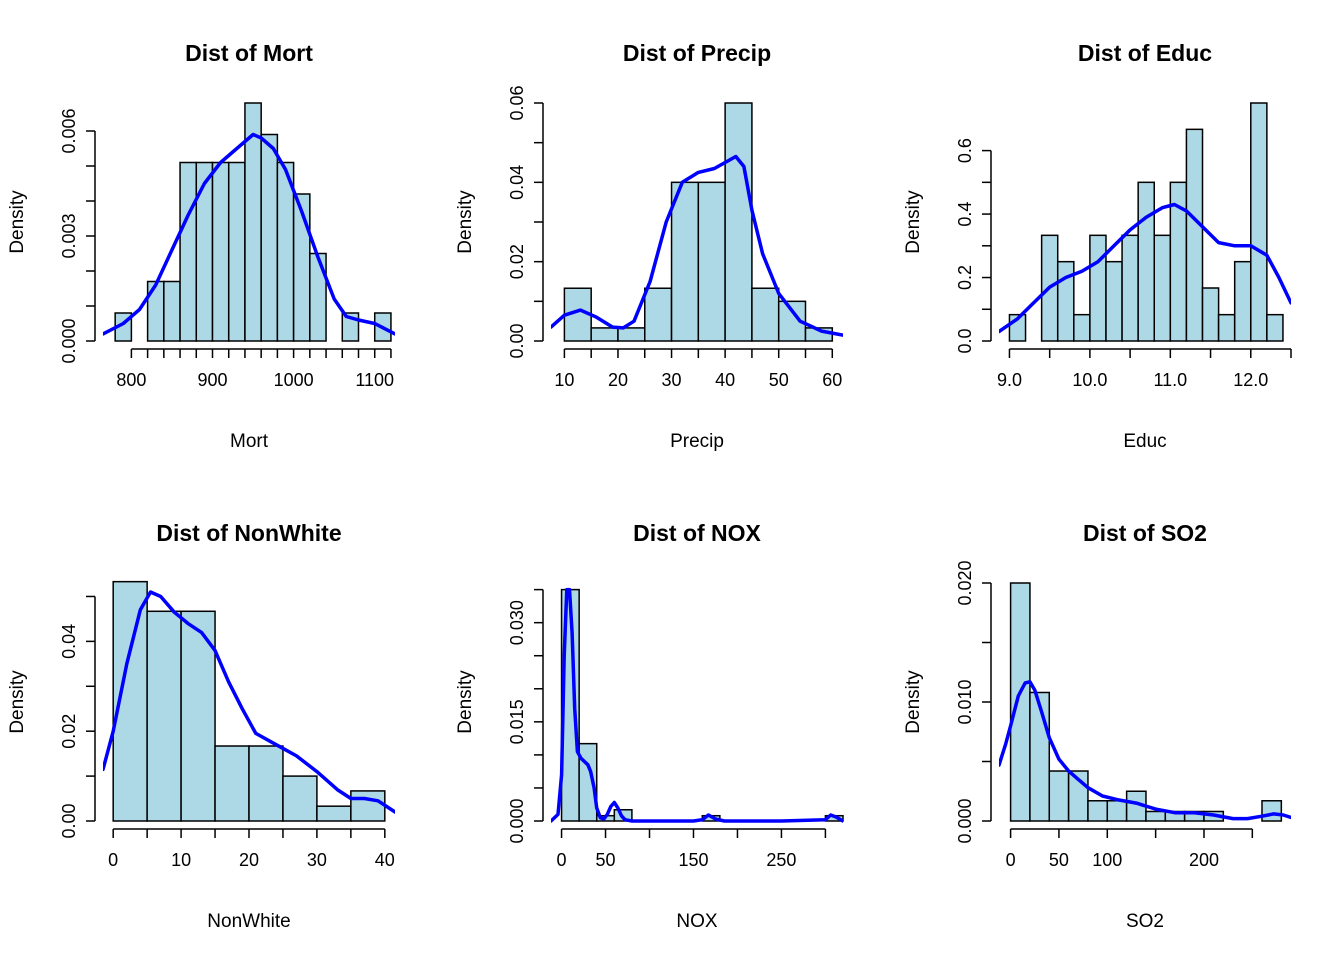 This screenshot has width=1344, height=960. I want to click on y-tick-label: 0.015, so click(517, 721).